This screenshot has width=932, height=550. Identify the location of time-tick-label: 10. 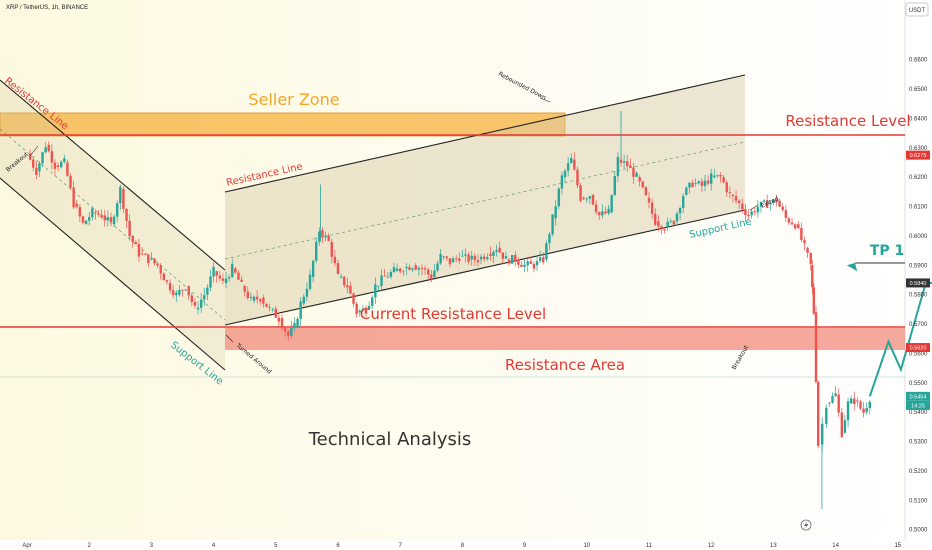
(586, 546).